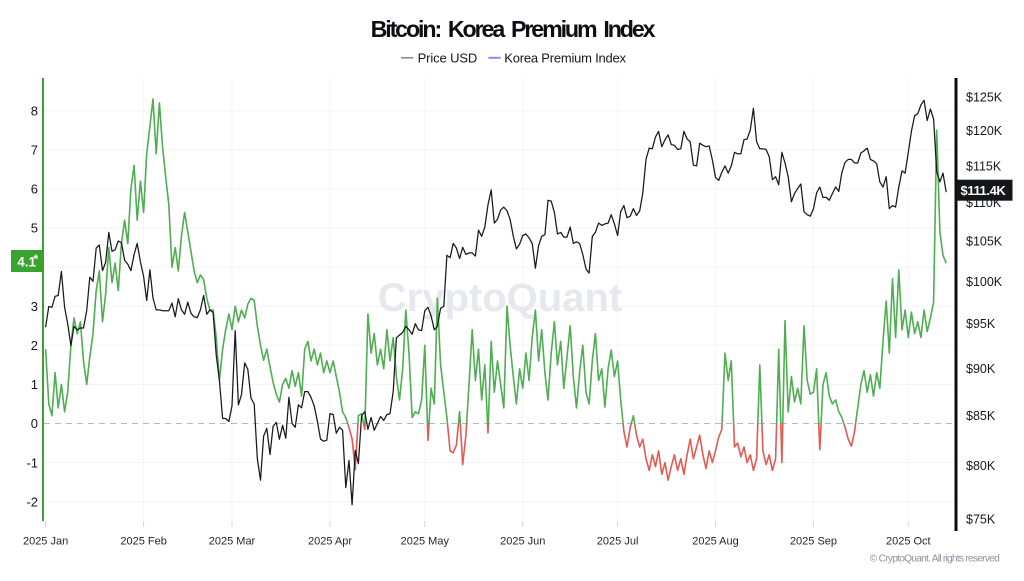  I want to click on svg-text: Bitcoin: Korea Premium Index, so click(513, 29).